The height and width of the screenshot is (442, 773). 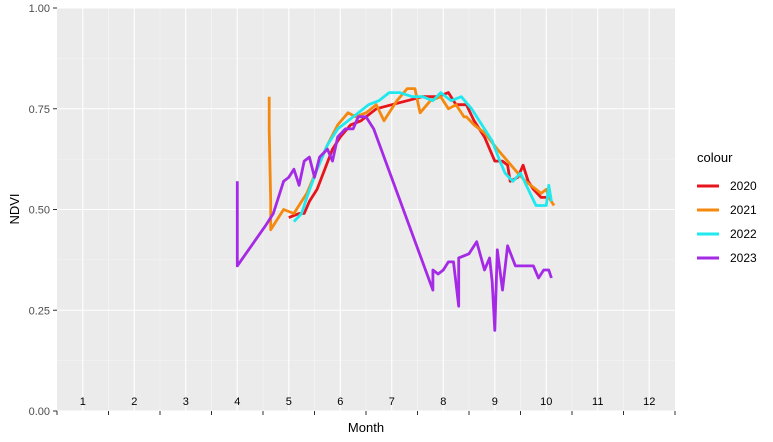 What do you see at coordinates (743, 210) in the screenshot?
I see `legend-label-2021: 2021` at bounding box center [743, 210].